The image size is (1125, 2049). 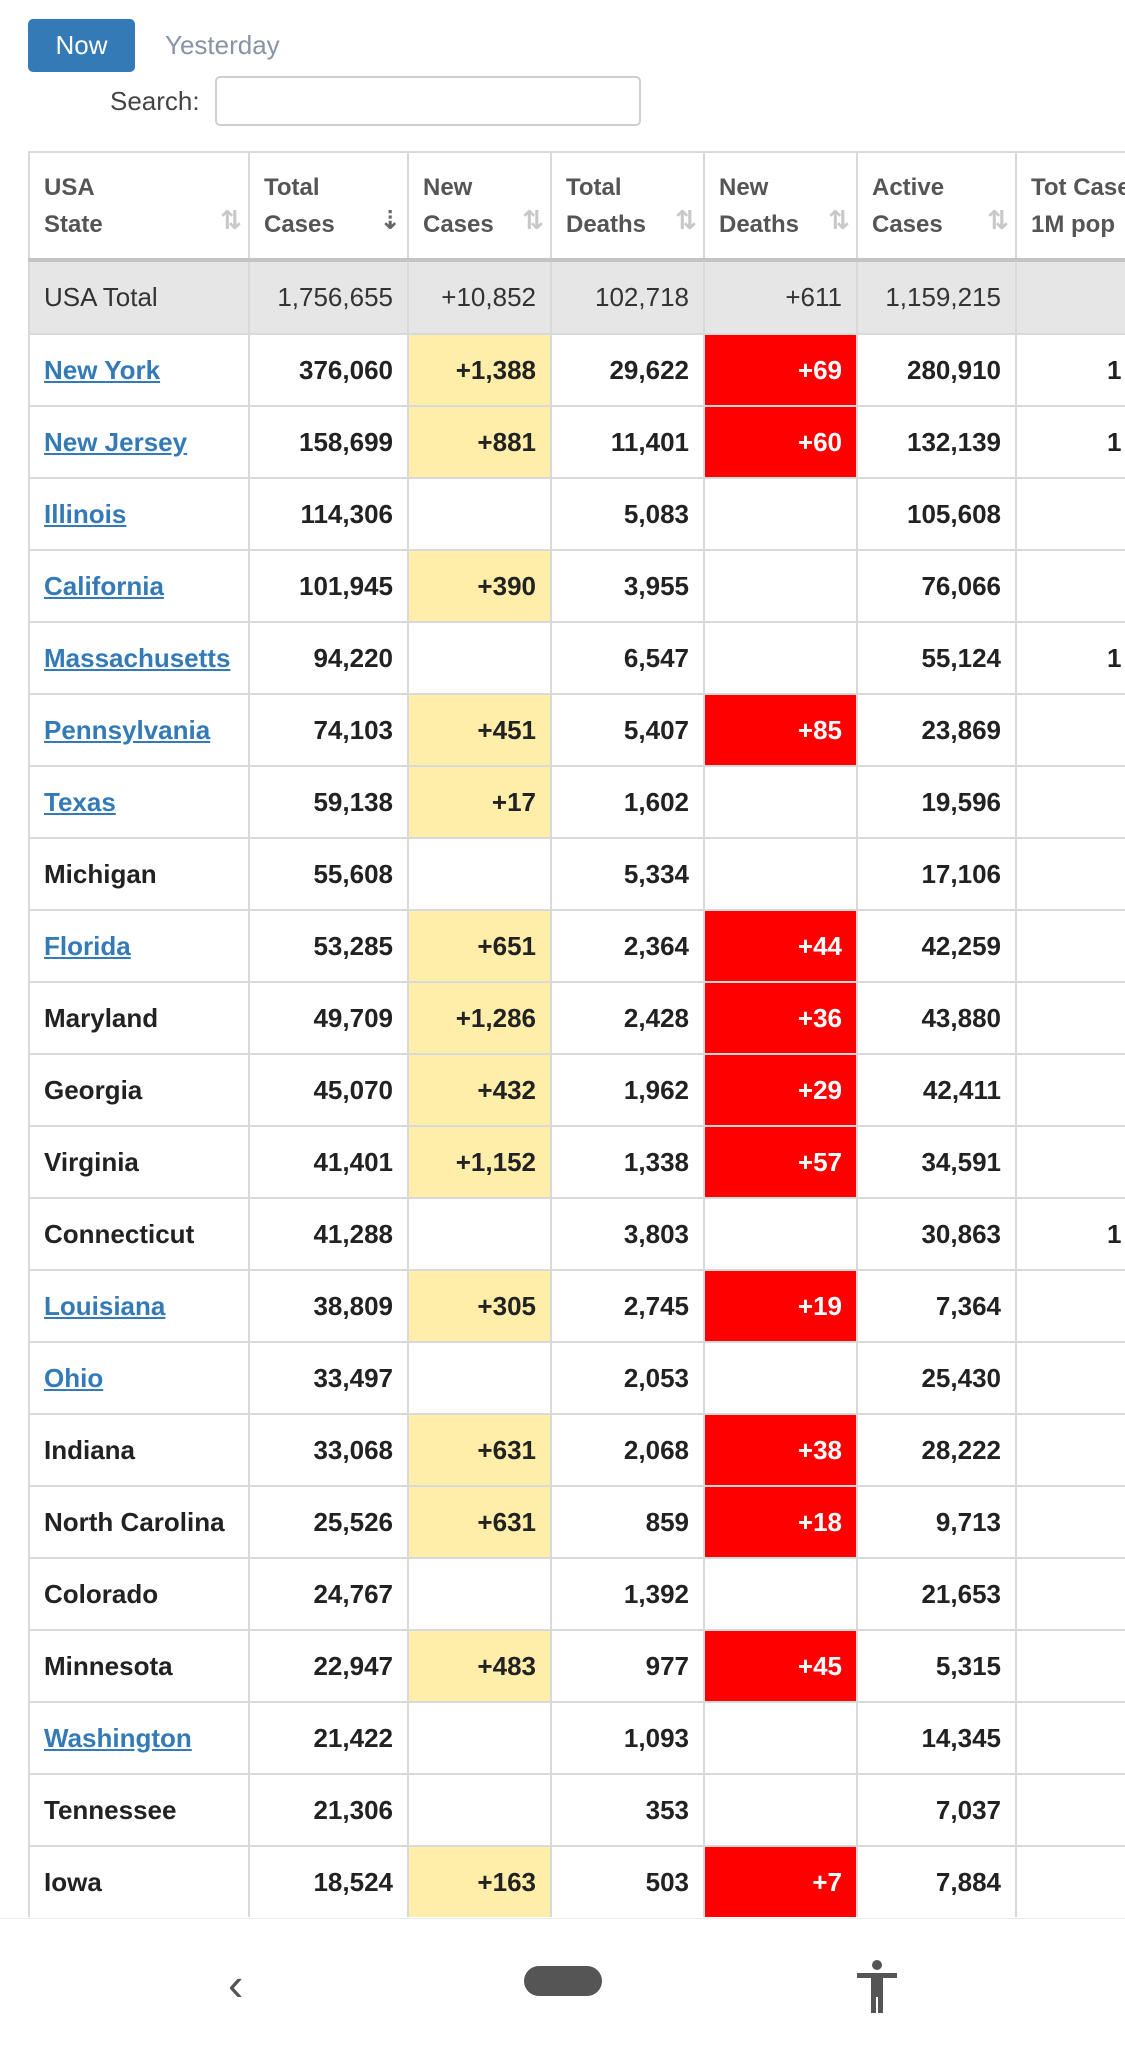 I want to click on state-cell: New Jersey, so click(x=139, y=442).